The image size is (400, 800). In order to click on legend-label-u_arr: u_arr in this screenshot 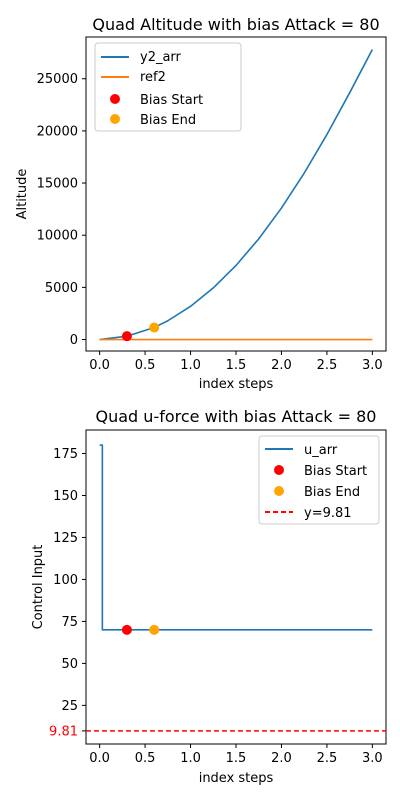, I will do `click(321, 450)`.